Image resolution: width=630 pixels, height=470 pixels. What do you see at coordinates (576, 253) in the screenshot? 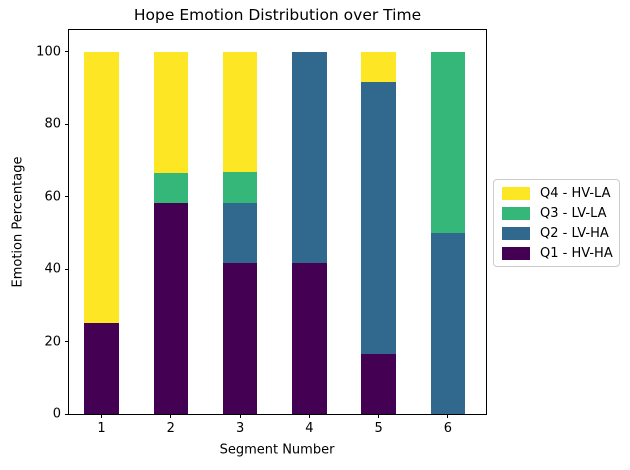
I see `legend-label: Q1 - HV-HA` at bounding box center [576, 253].